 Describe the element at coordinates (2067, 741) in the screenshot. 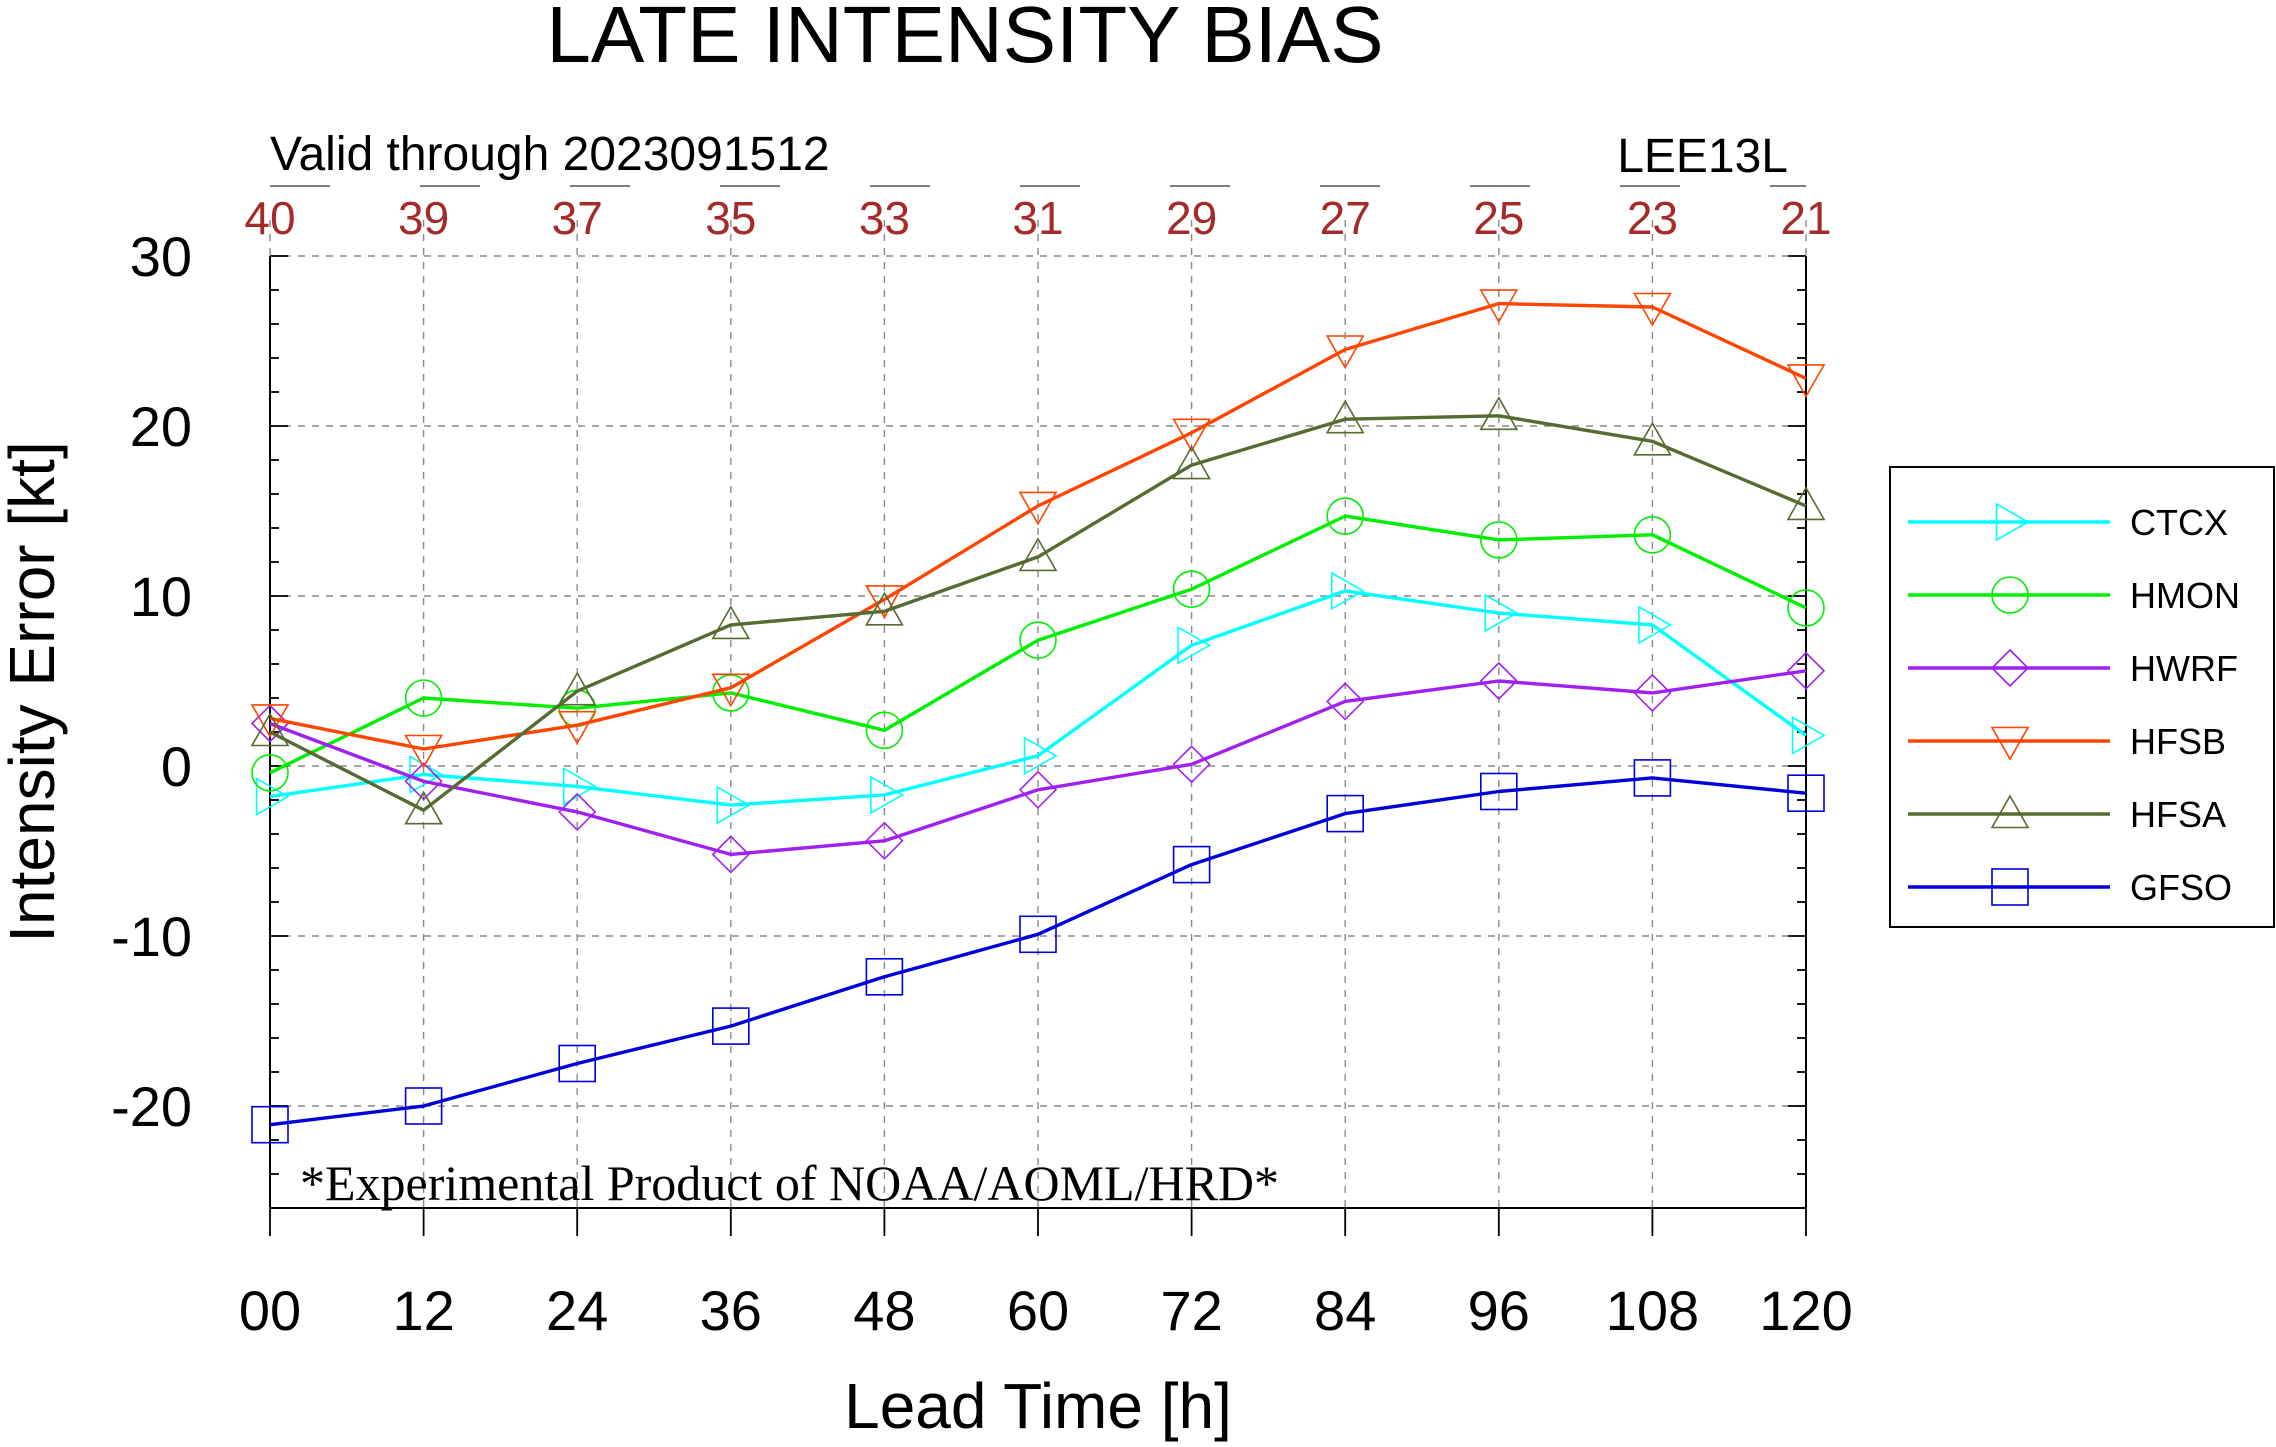

I see `legend-item-hfsb: HFSB` at that location.